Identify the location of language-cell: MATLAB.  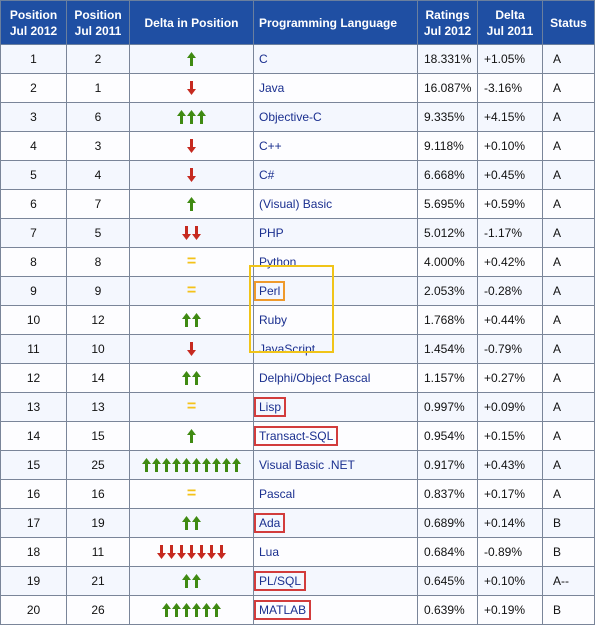
(335, 610).